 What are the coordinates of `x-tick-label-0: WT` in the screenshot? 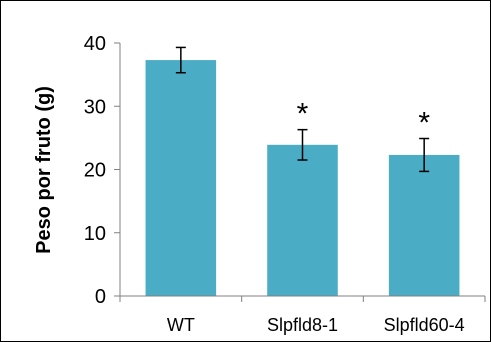 It's located at (181, 325).